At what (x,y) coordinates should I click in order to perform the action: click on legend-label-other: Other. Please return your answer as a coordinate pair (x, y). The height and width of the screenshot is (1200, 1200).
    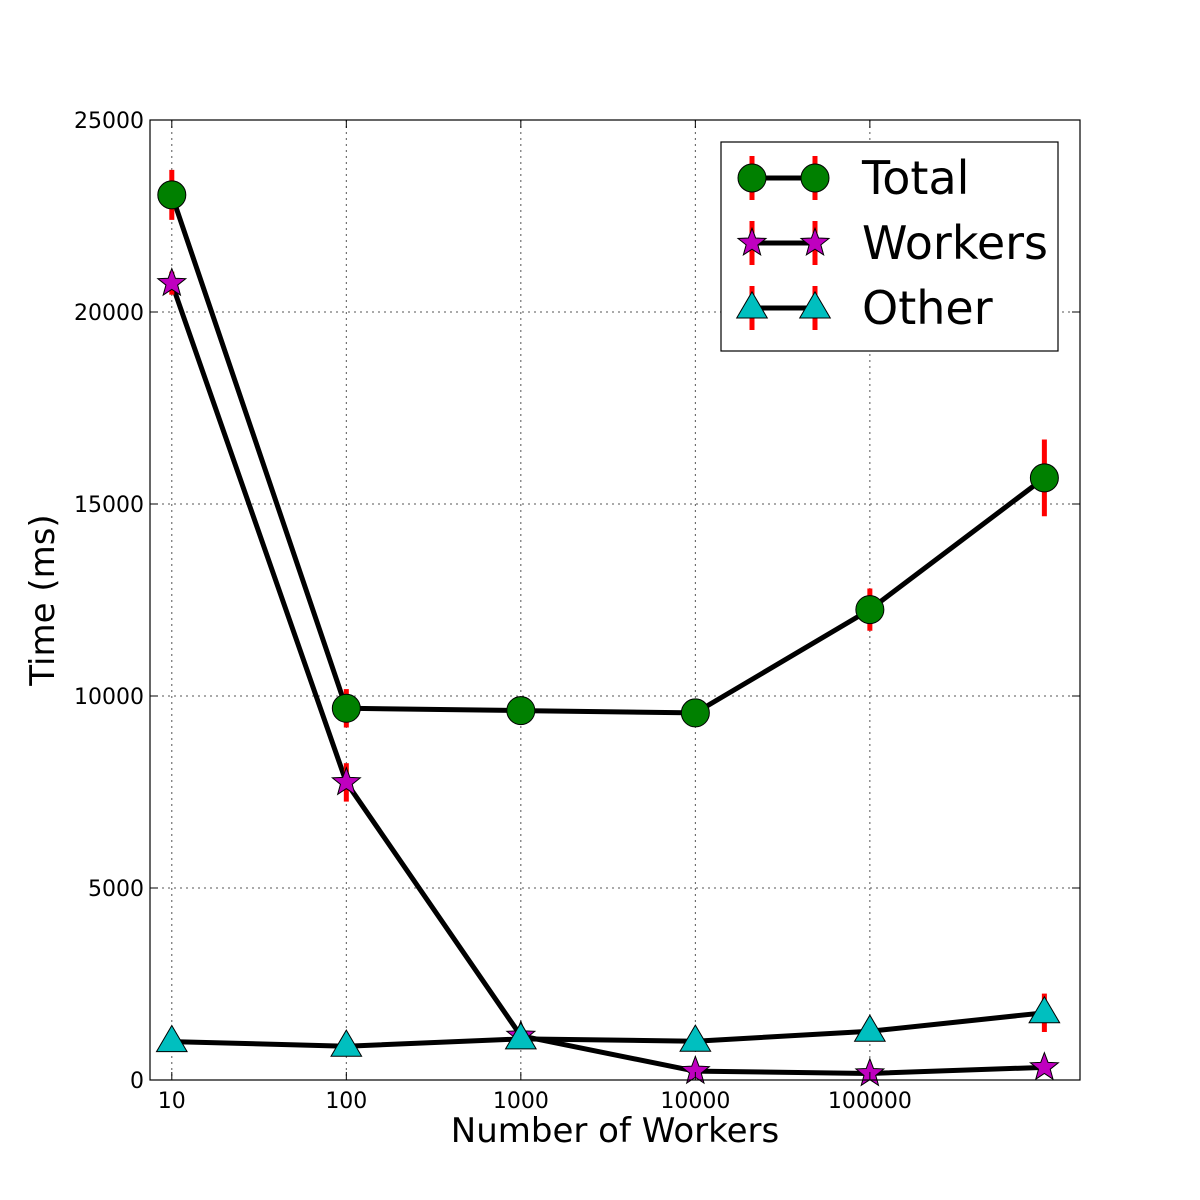
    Looking at the image, I should click on (927, 308).